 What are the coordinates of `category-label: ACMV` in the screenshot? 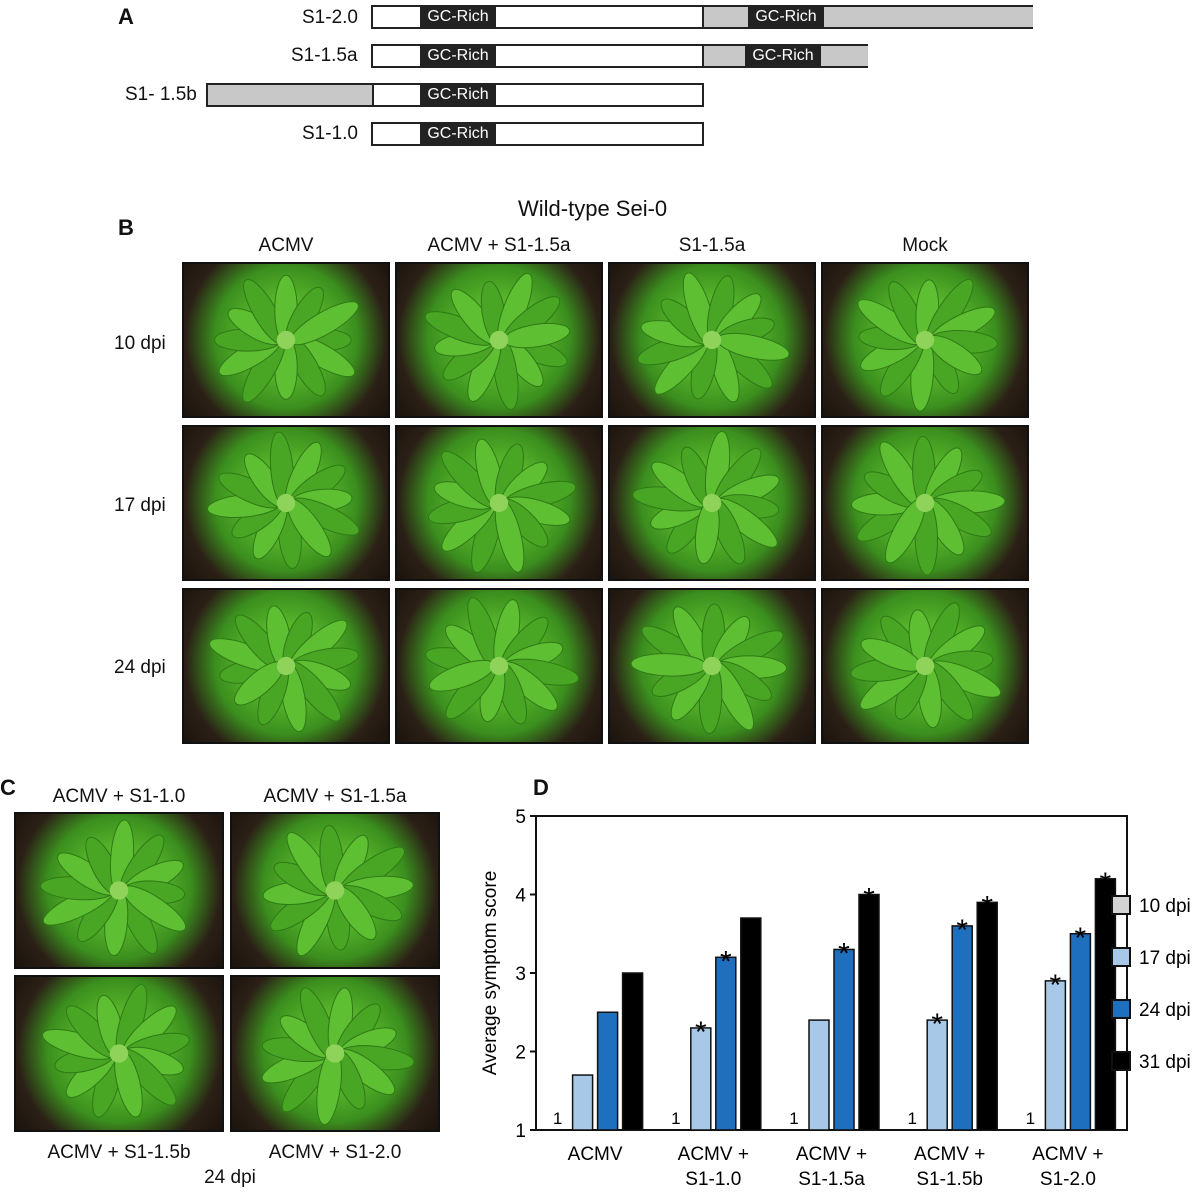 It's located at (595, 1154).